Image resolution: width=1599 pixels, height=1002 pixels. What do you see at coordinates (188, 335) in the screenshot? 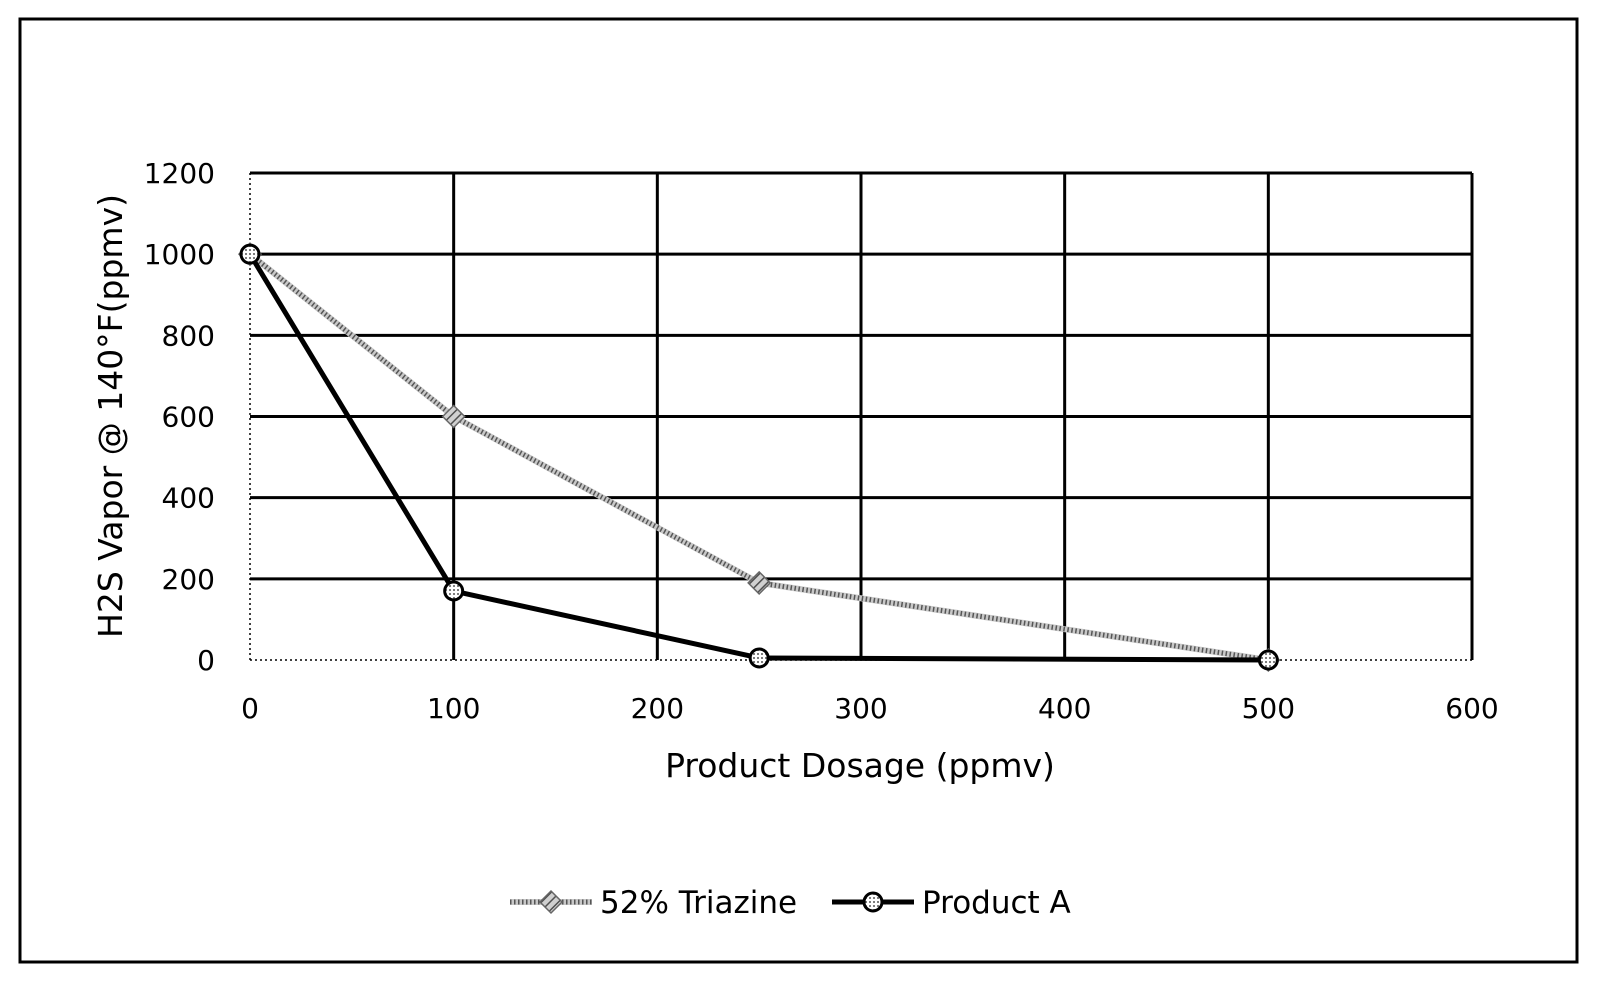
I see `y-tick-label: 800` at bounding box center [188, 335].